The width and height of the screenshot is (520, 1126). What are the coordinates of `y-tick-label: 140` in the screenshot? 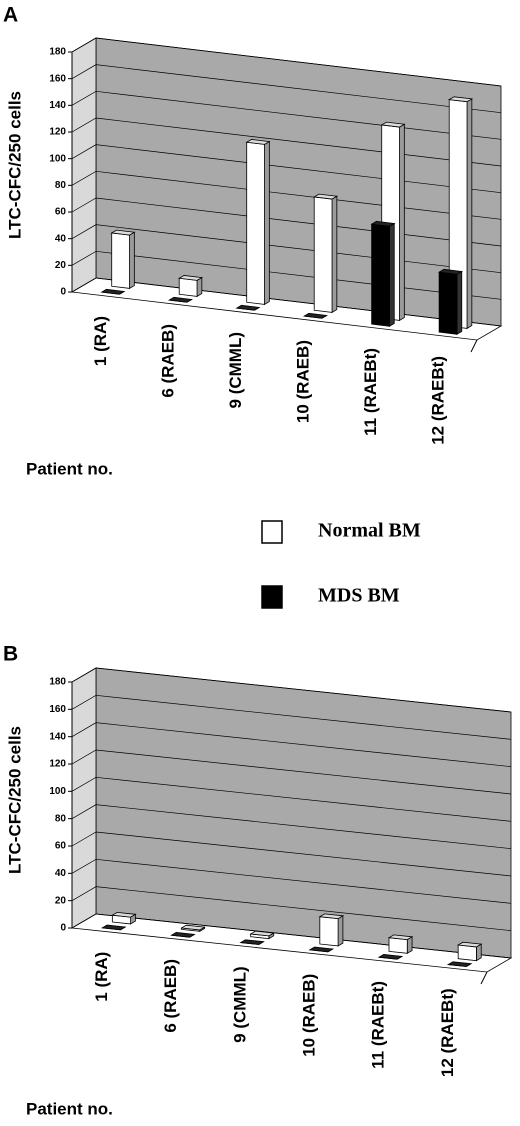 It's located at (57, 105).